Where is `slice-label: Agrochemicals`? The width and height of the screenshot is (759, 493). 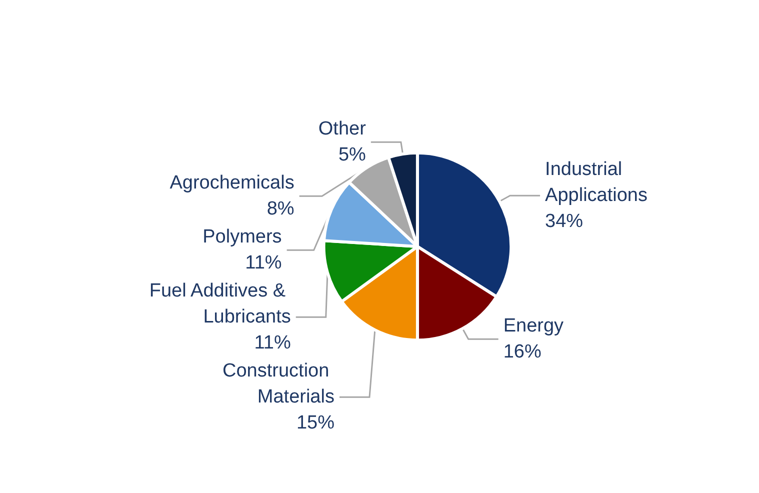 slice-label: Agrochemicals is located at coordinates (232, 183).